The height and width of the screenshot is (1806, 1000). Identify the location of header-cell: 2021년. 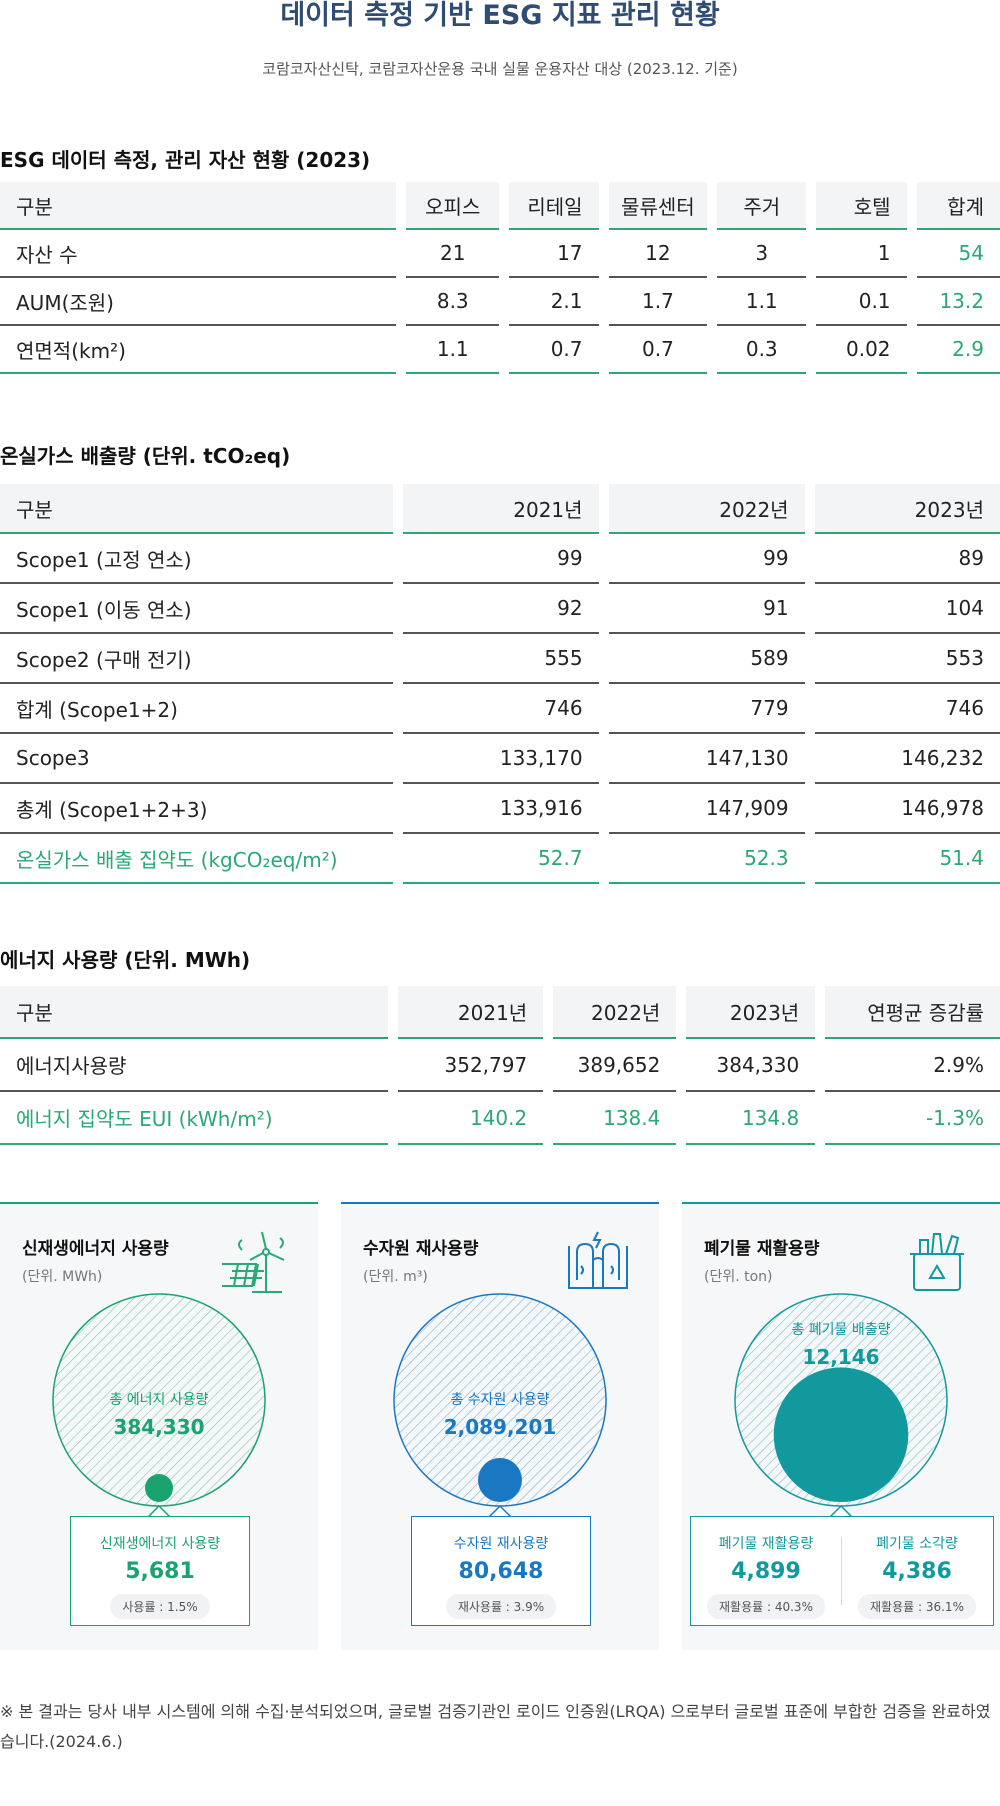
(471, 1012).